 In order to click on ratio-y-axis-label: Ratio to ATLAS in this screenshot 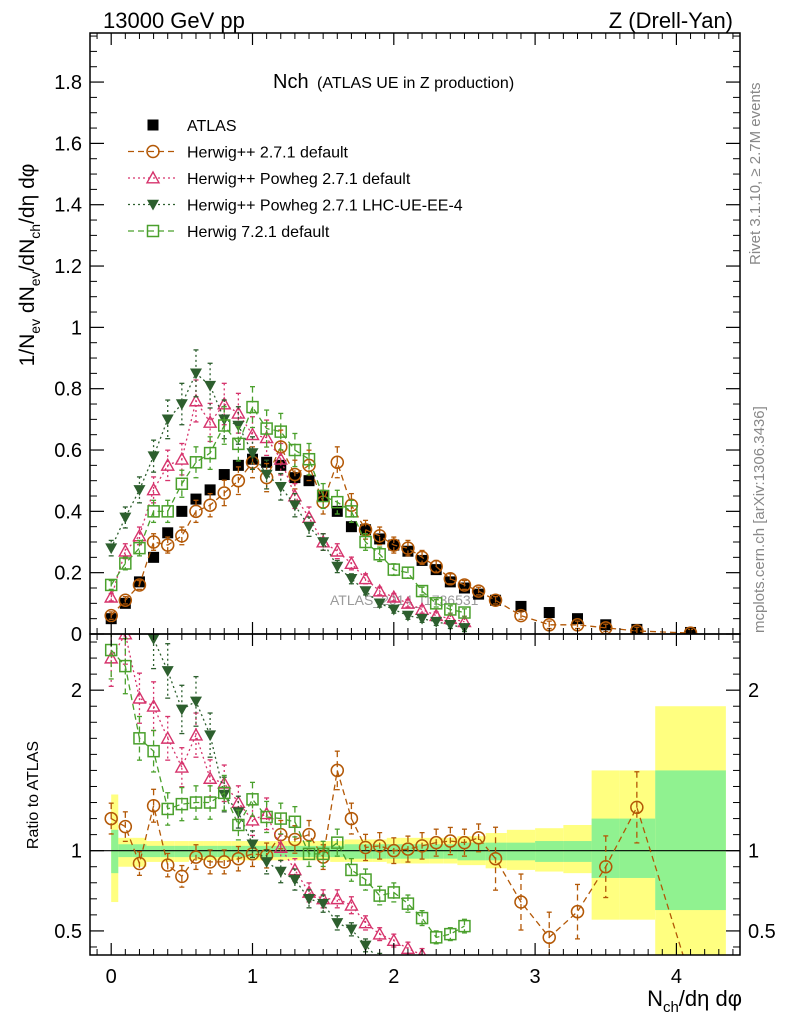, I will do `click(33, 795)`.